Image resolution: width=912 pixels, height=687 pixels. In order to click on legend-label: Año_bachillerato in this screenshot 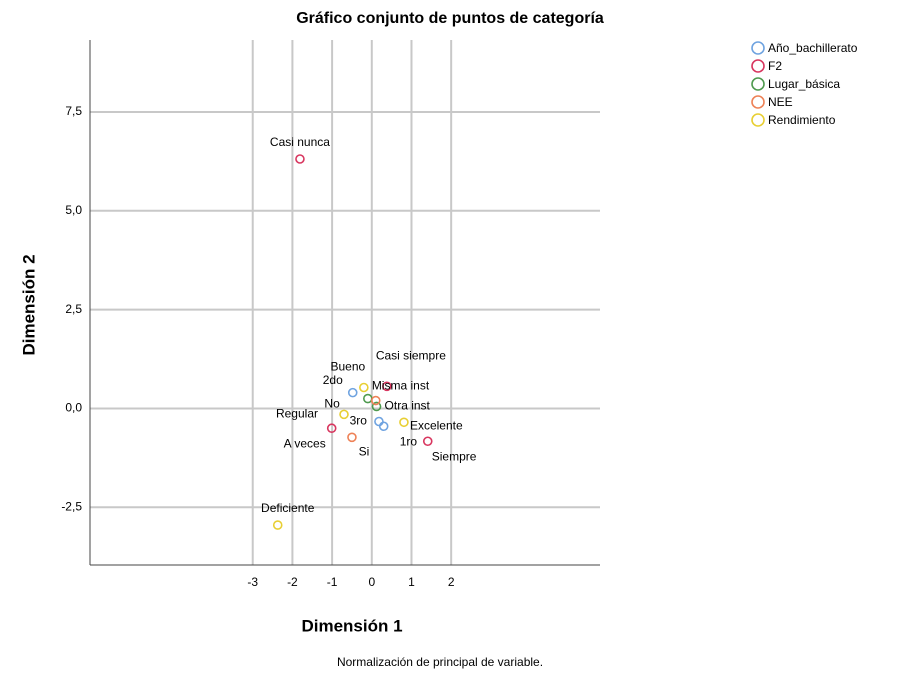, I will do `click(813, 48)`.